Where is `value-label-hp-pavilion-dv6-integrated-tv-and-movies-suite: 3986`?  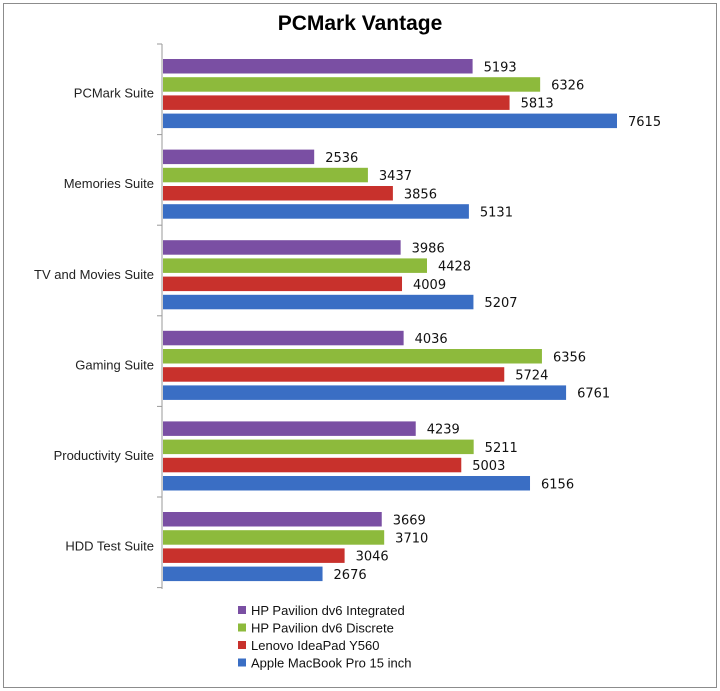
value-label-hp-pavilion-dv6-integrated-tv-and-movies-suite: 3986 is located at coordinates (428, 248).